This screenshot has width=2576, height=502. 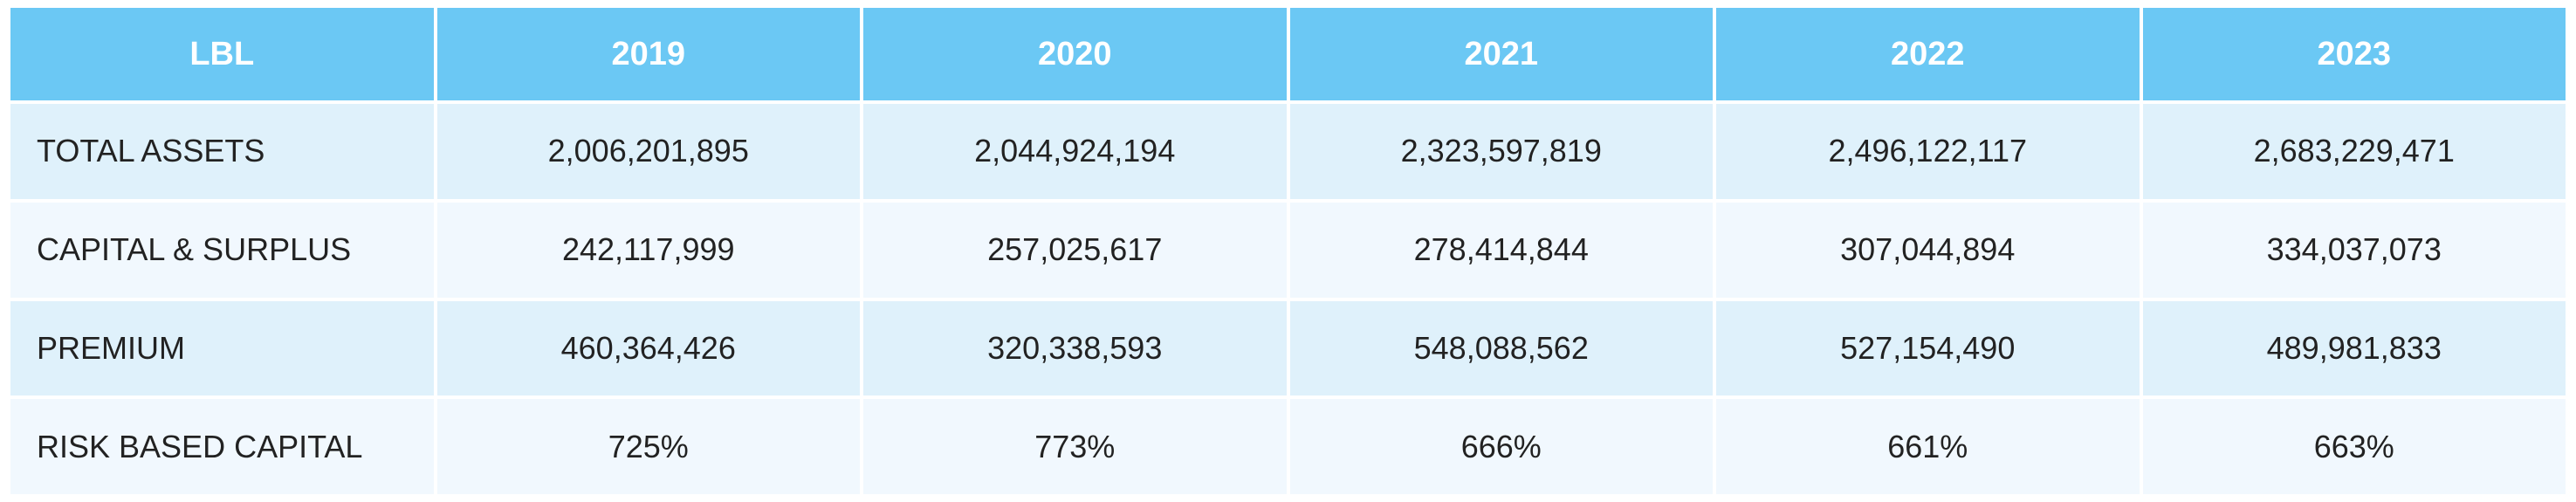 What do you see at coordinates (1075, 348) in the screenshot?
I see `table-cell: 320,338,593` at bounding box center [1075, 348].